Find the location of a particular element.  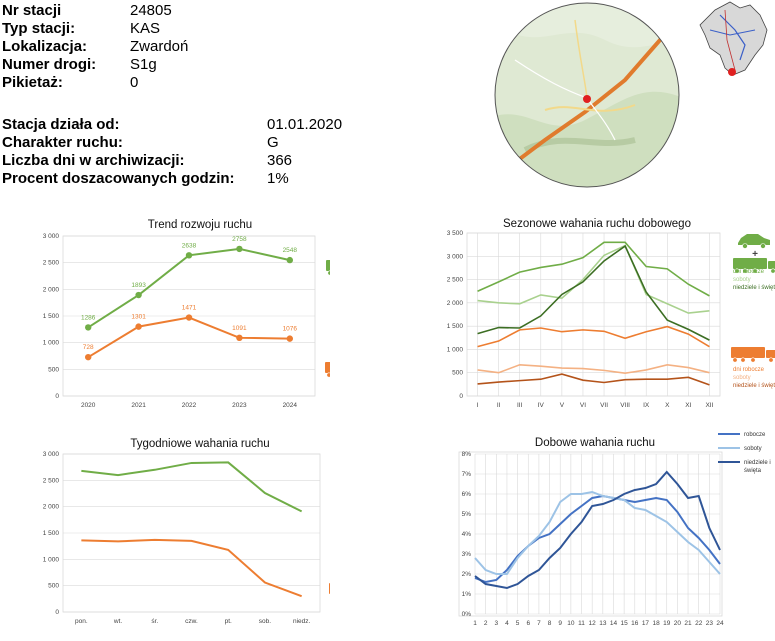

field-label: Lokalizacja: is located at coordinates (45, 46).